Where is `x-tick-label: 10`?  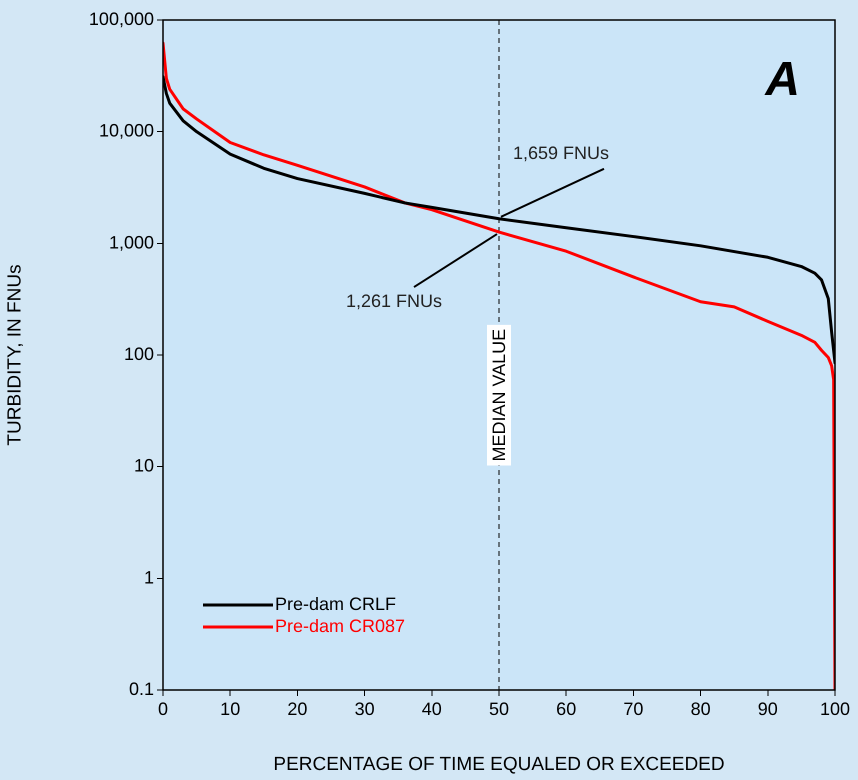 x-tick-label: 10 is located at coordinates (230, 708).